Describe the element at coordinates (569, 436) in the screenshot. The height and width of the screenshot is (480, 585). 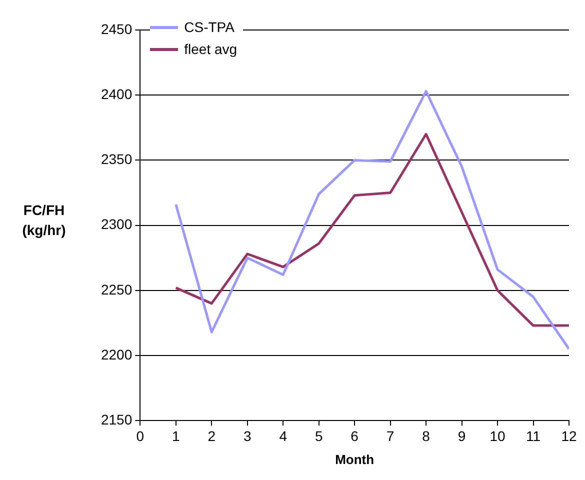
I see `x-tick-label: 12` at that location.